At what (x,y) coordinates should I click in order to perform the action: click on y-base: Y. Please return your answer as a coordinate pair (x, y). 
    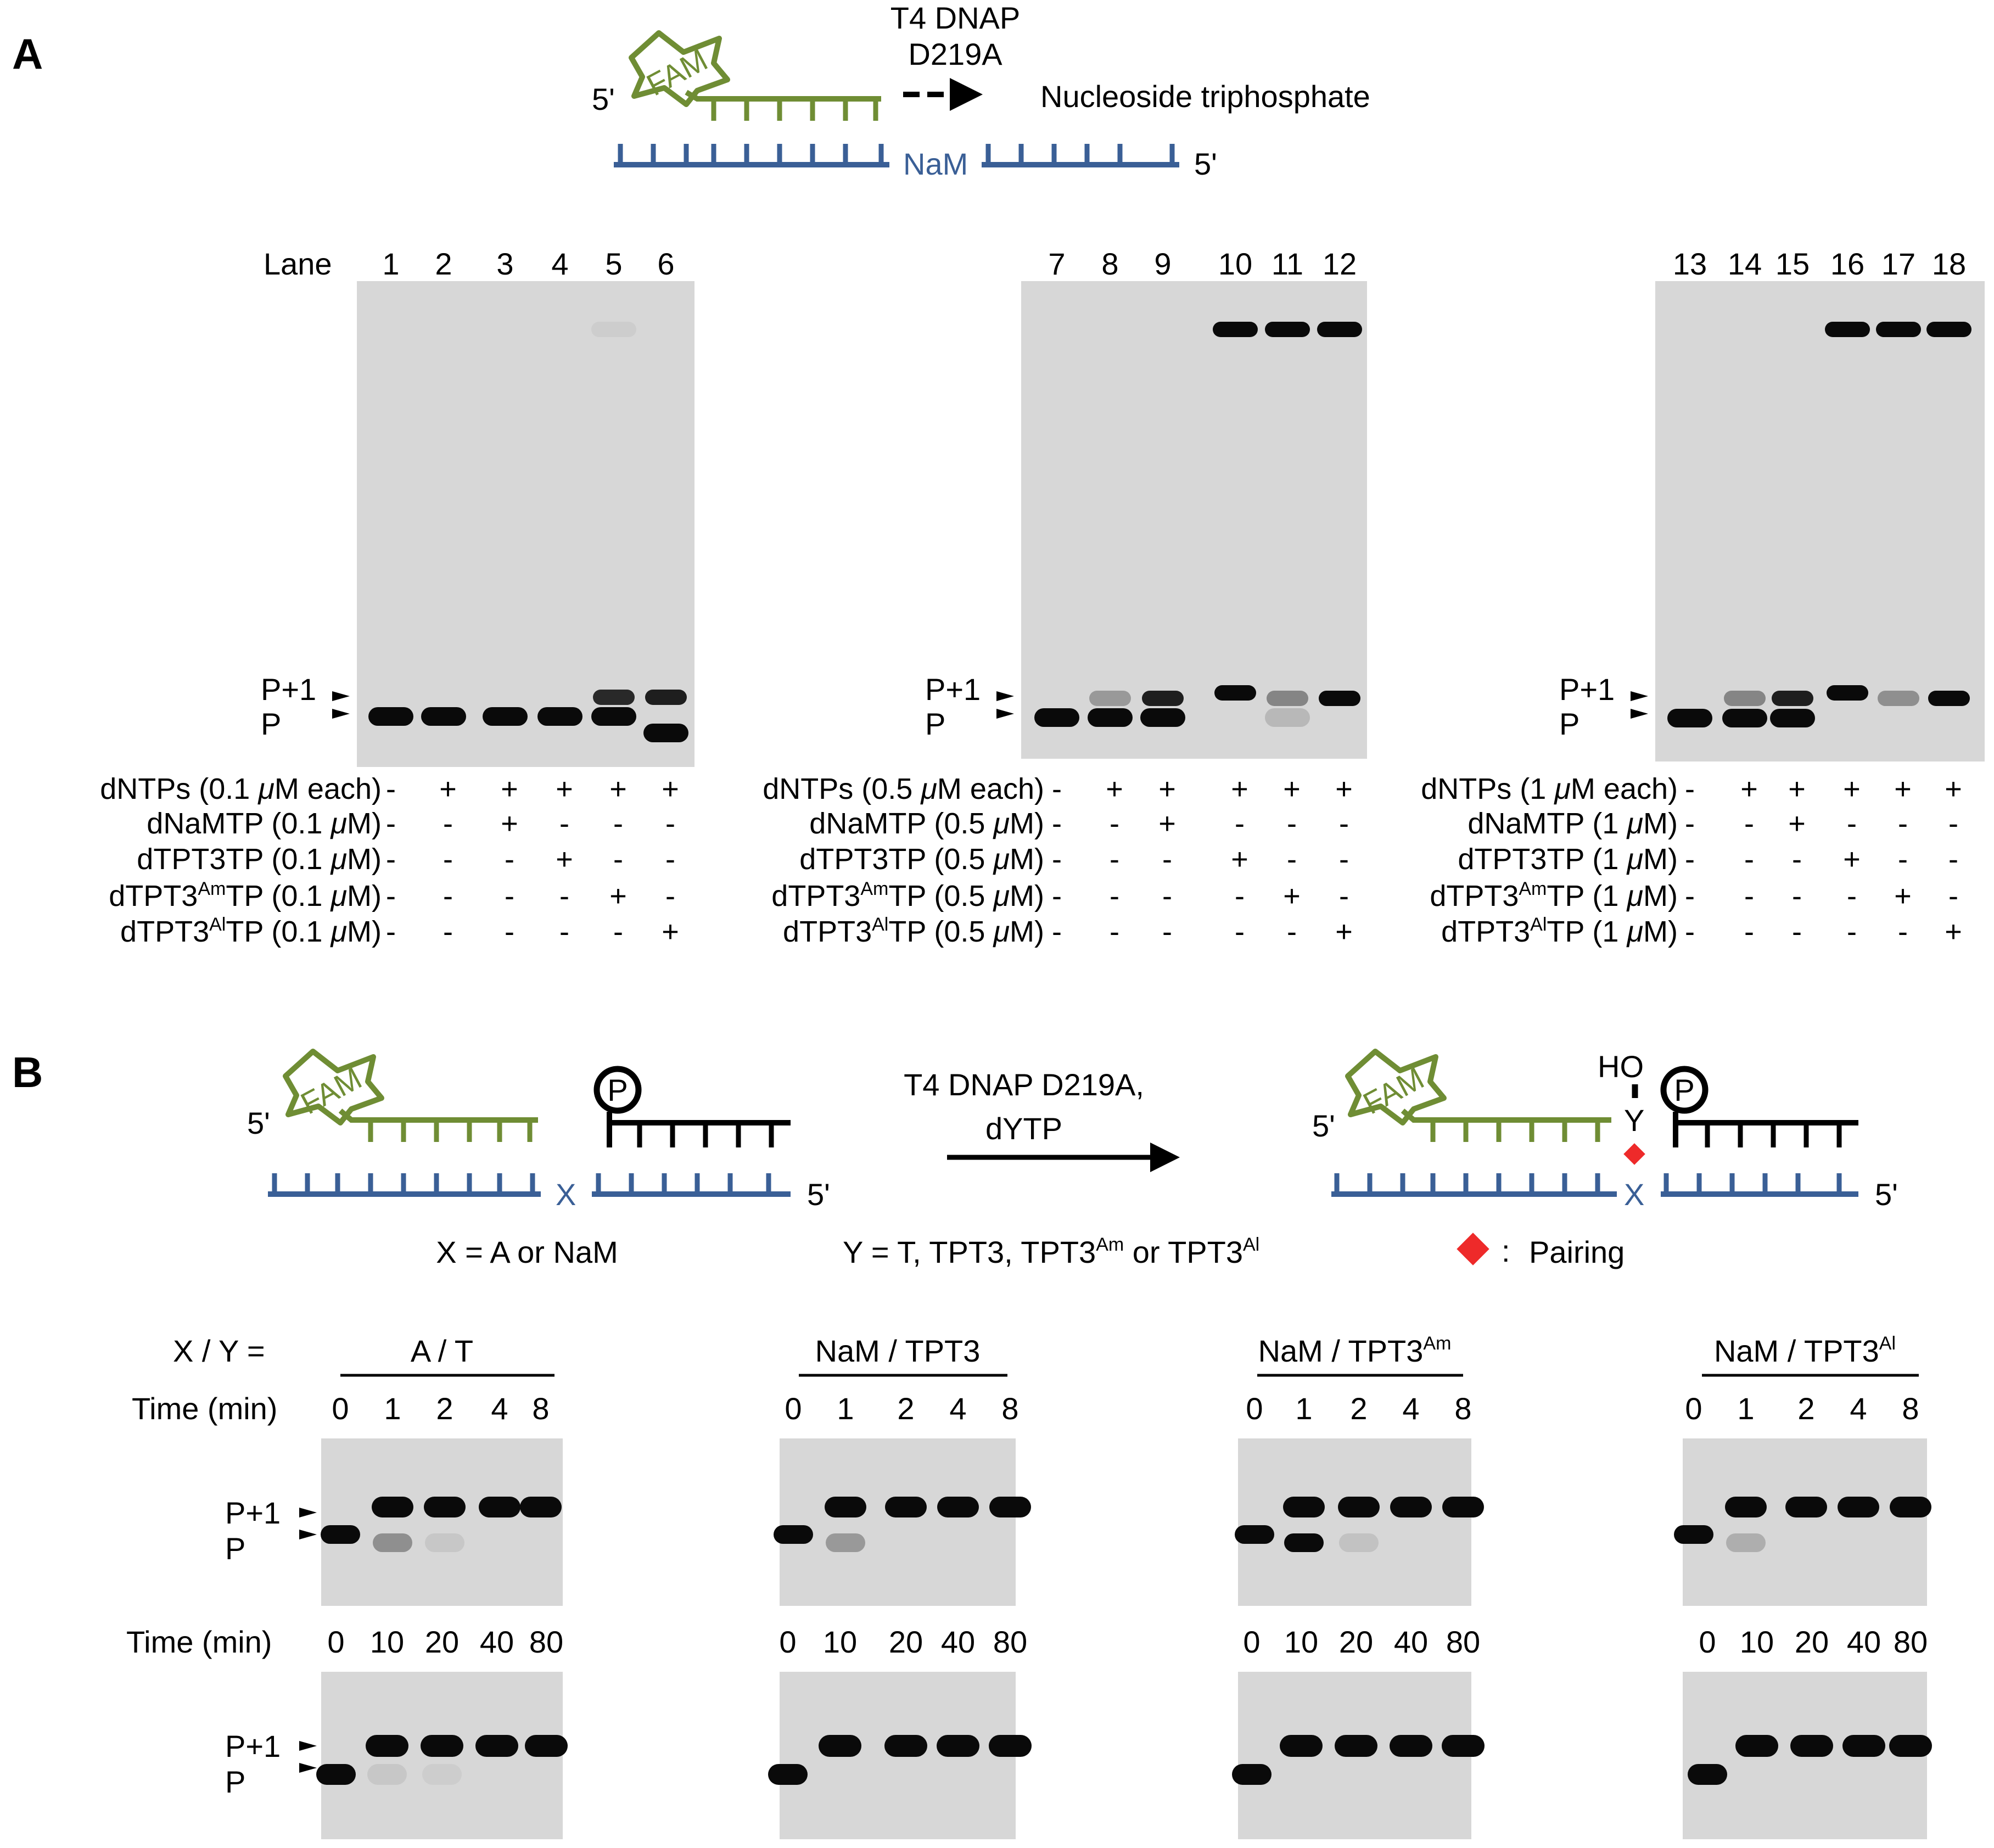
    Looking at the image, I should click on (1634, 1120).